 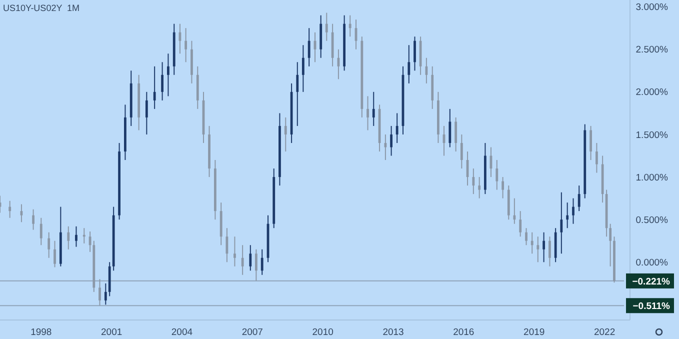 I want to click on x-tick-label: 2016, so click(x=463, y=332).